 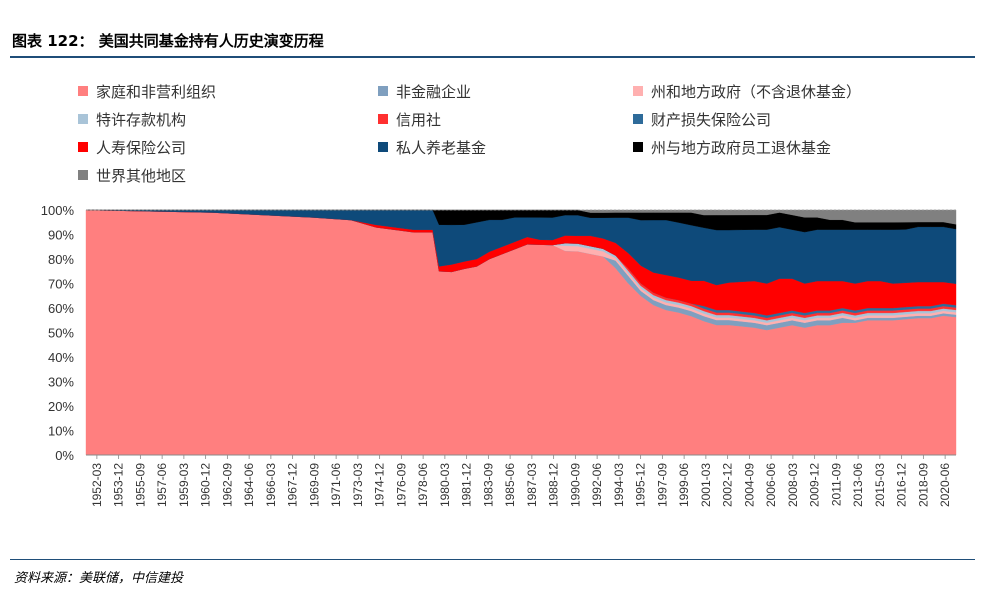 What do you see at coordinates (61, 235) in the screenshot?
I see `y-tick-label: 90%` at bounding box center [61, 235].